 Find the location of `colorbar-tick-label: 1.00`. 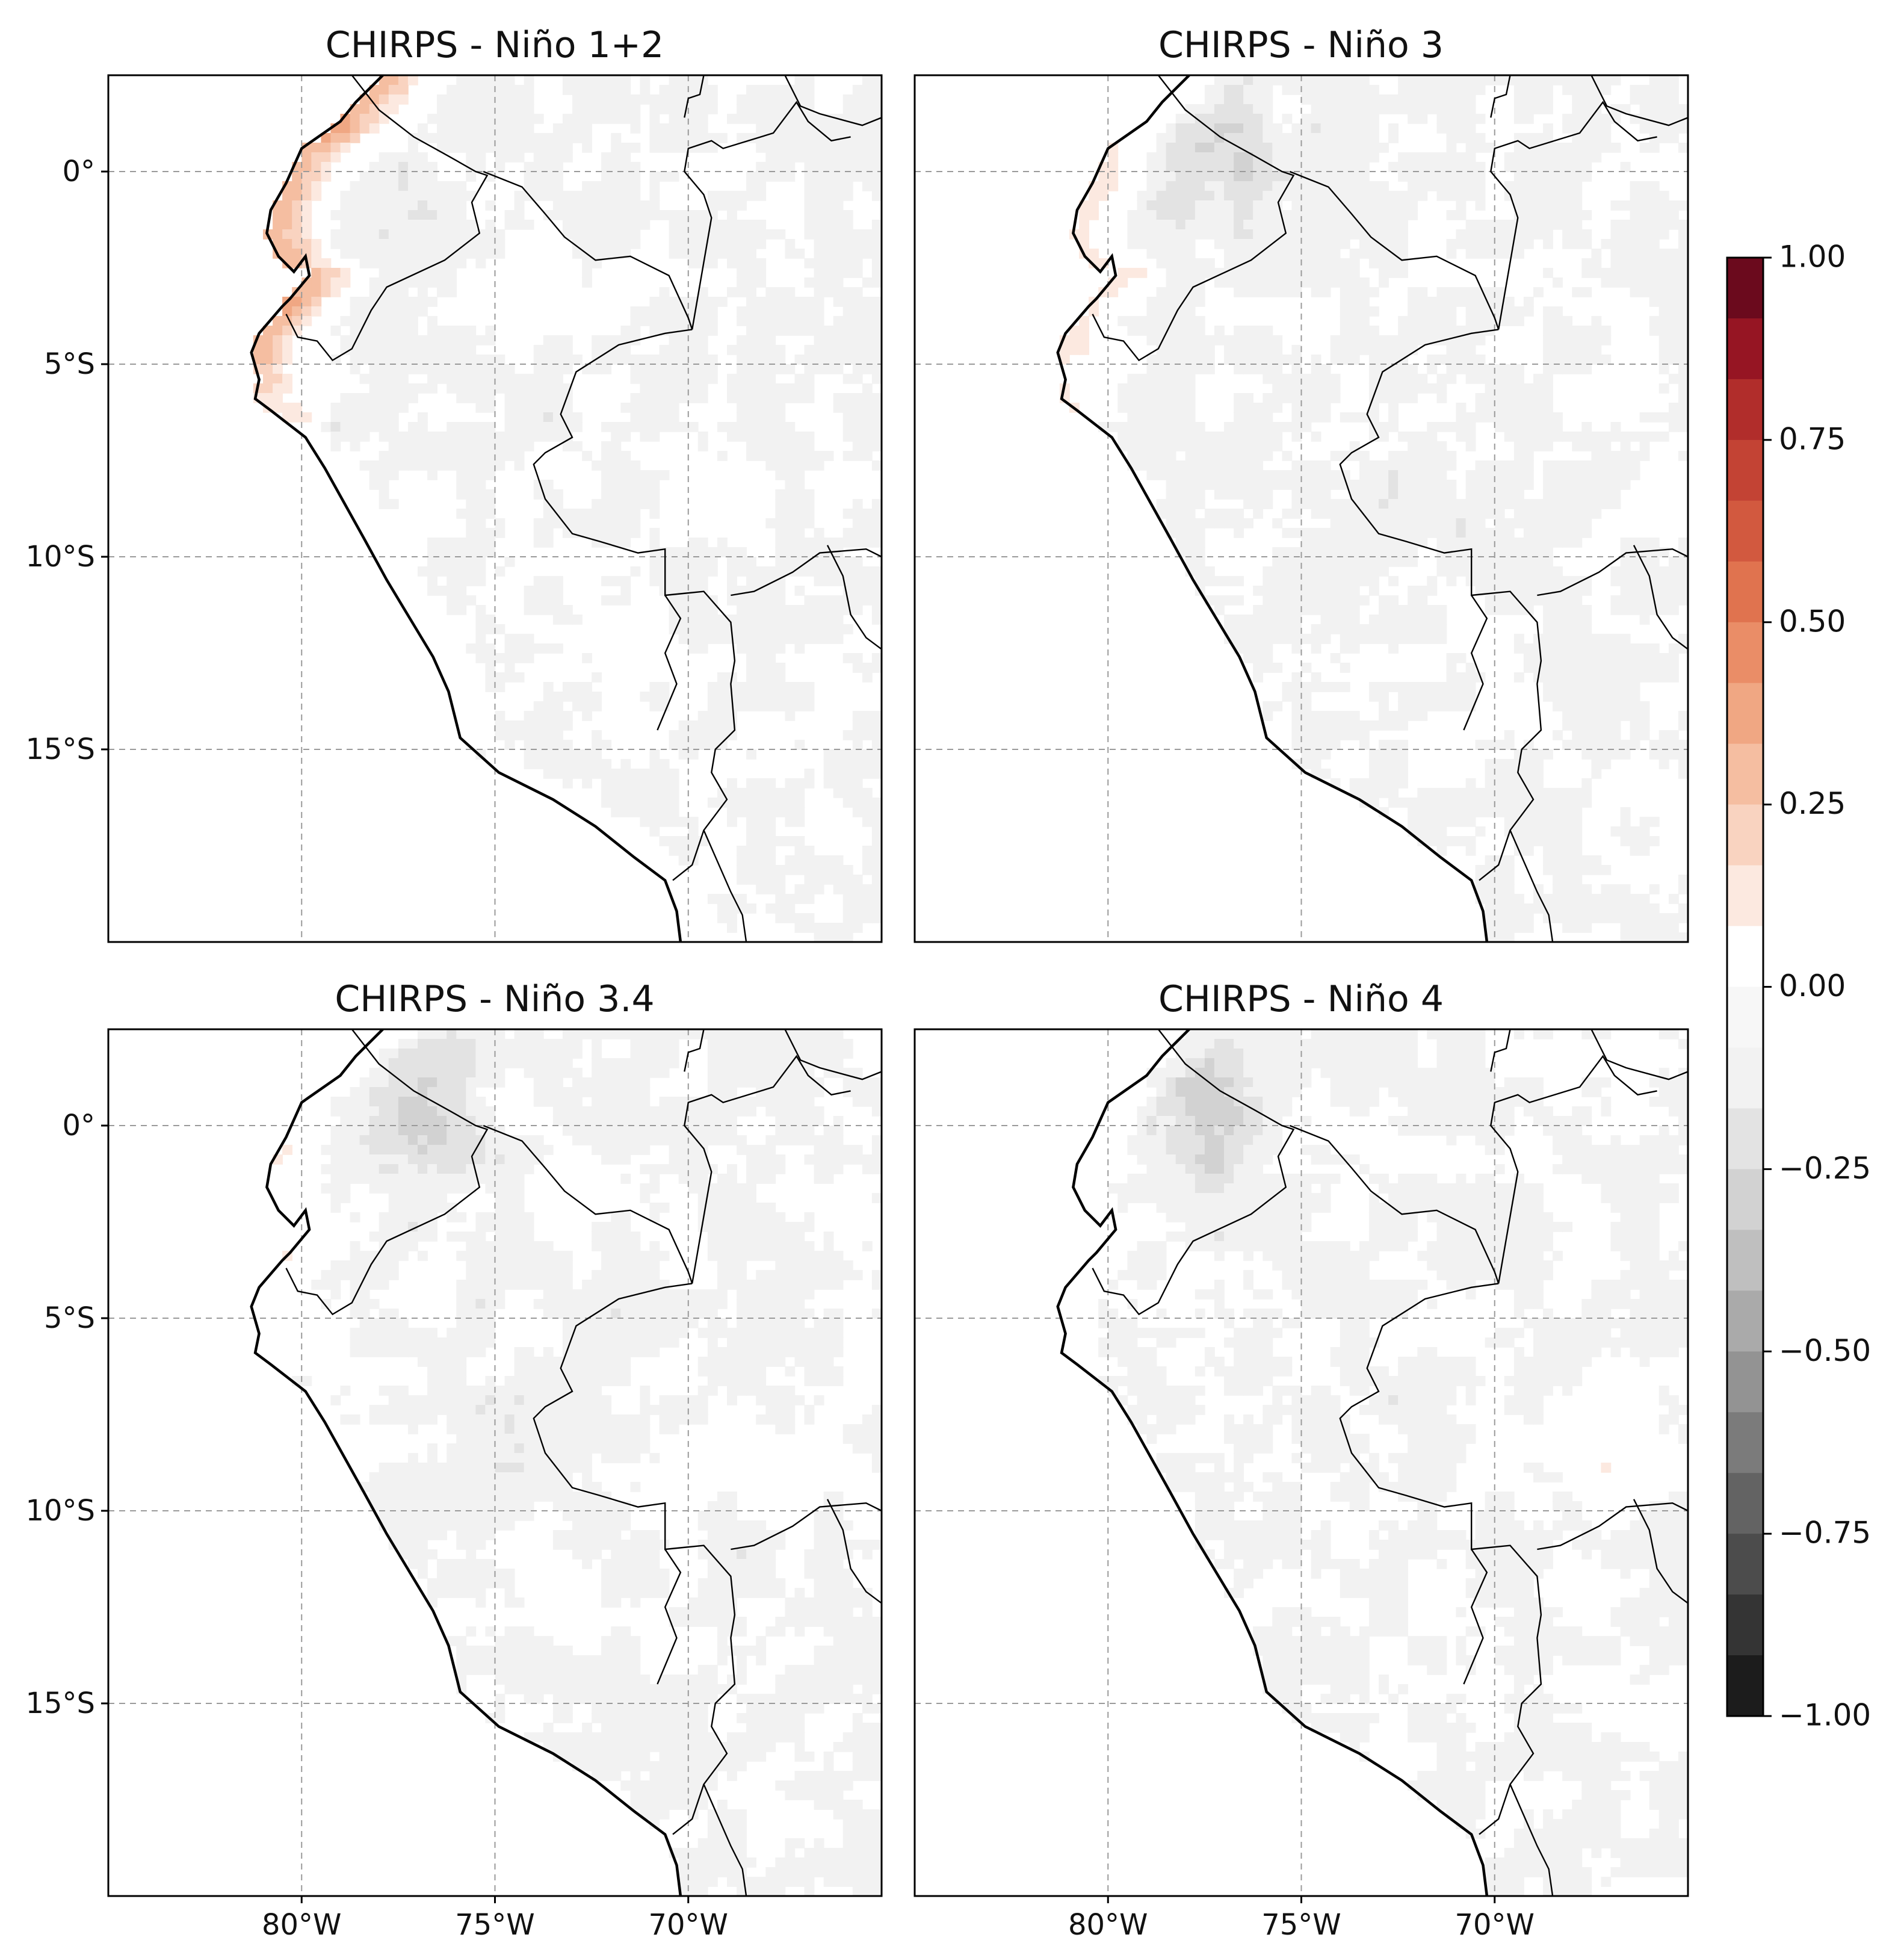

colorbar-tick-label: 1.00 is located at coordinates (1813, 257).